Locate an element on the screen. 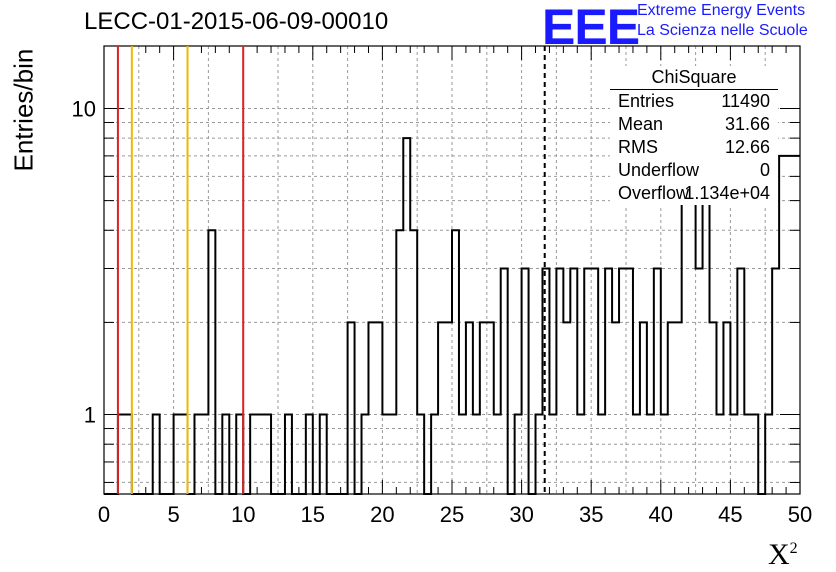  y-tick-label: 10 is located at coordinates (84, 108).